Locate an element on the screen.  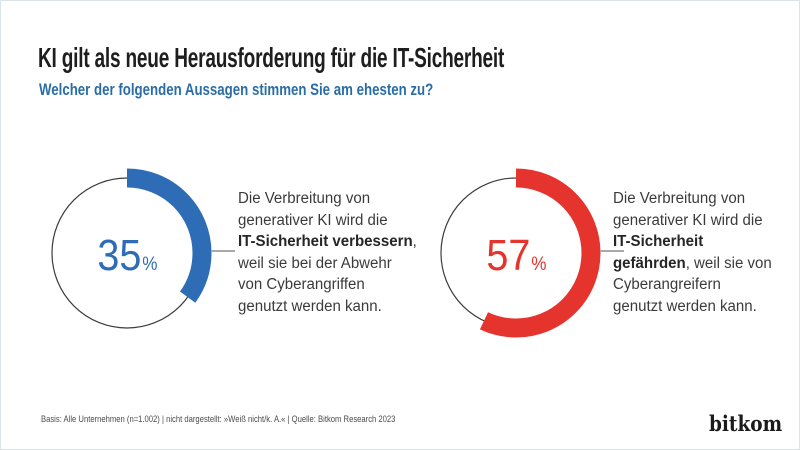
percent-value: 57 is located at coordinates (507, 255).